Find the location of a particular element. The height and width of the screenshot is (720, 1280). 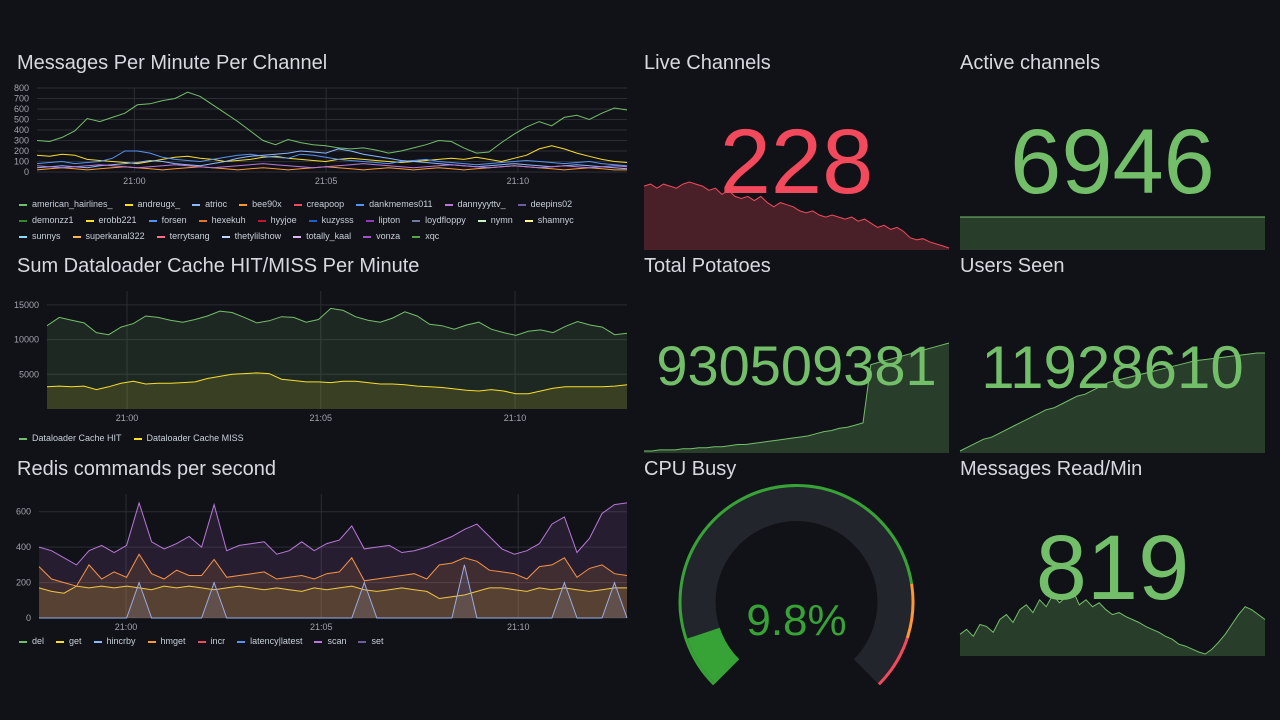

series-line-scan is located at coordinates (333, 533).